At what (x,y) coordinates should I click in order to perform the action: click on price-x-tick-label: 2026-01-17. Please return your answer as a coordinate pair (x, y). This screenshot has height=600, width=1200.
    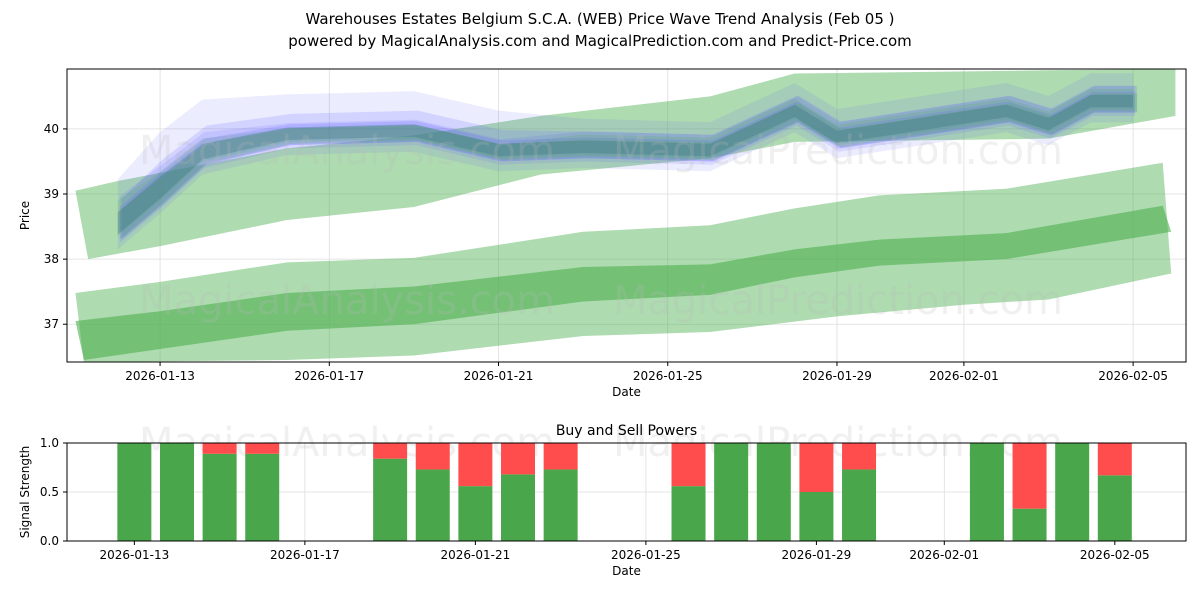
    Looking at the image, I should click on (329, 376).